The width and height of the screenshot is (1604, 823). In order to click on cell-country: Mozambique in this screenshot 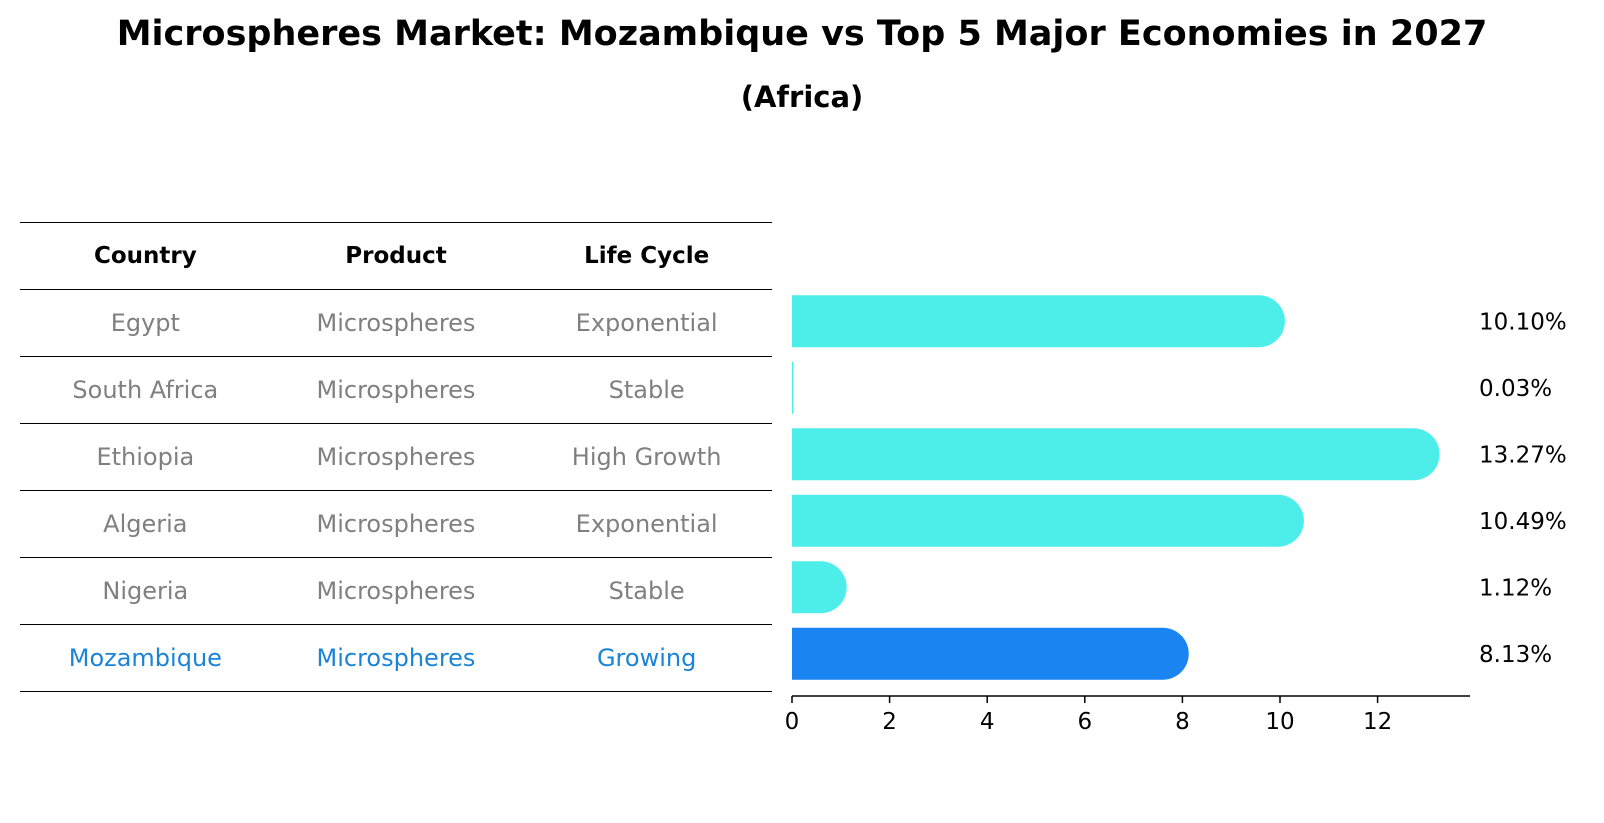, I will do `click(145, 658)`.